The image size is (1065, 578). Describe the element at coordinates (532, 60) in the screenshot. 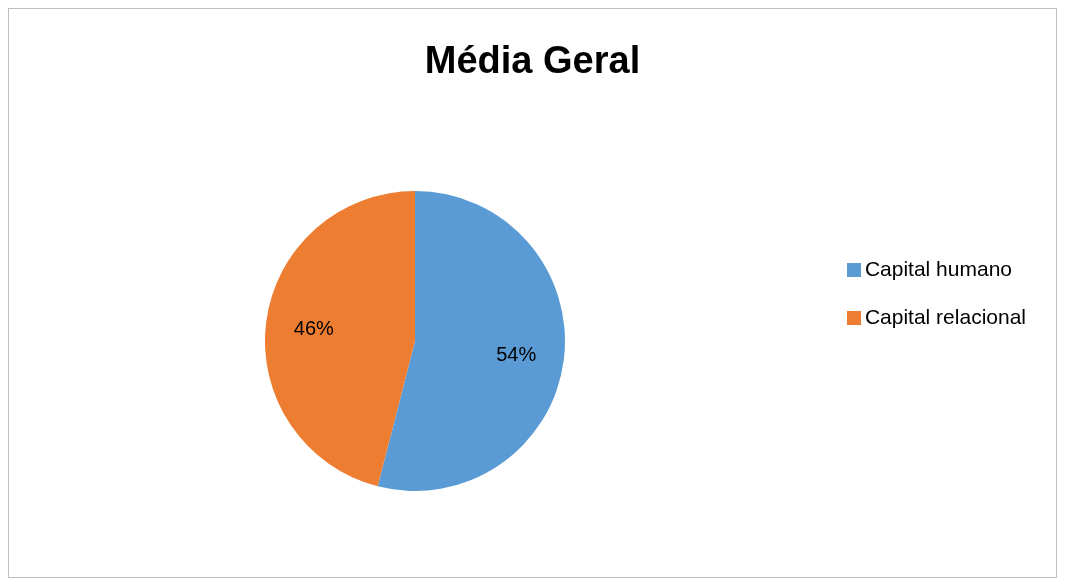

I see `chart-title: Média Geral` at that location.